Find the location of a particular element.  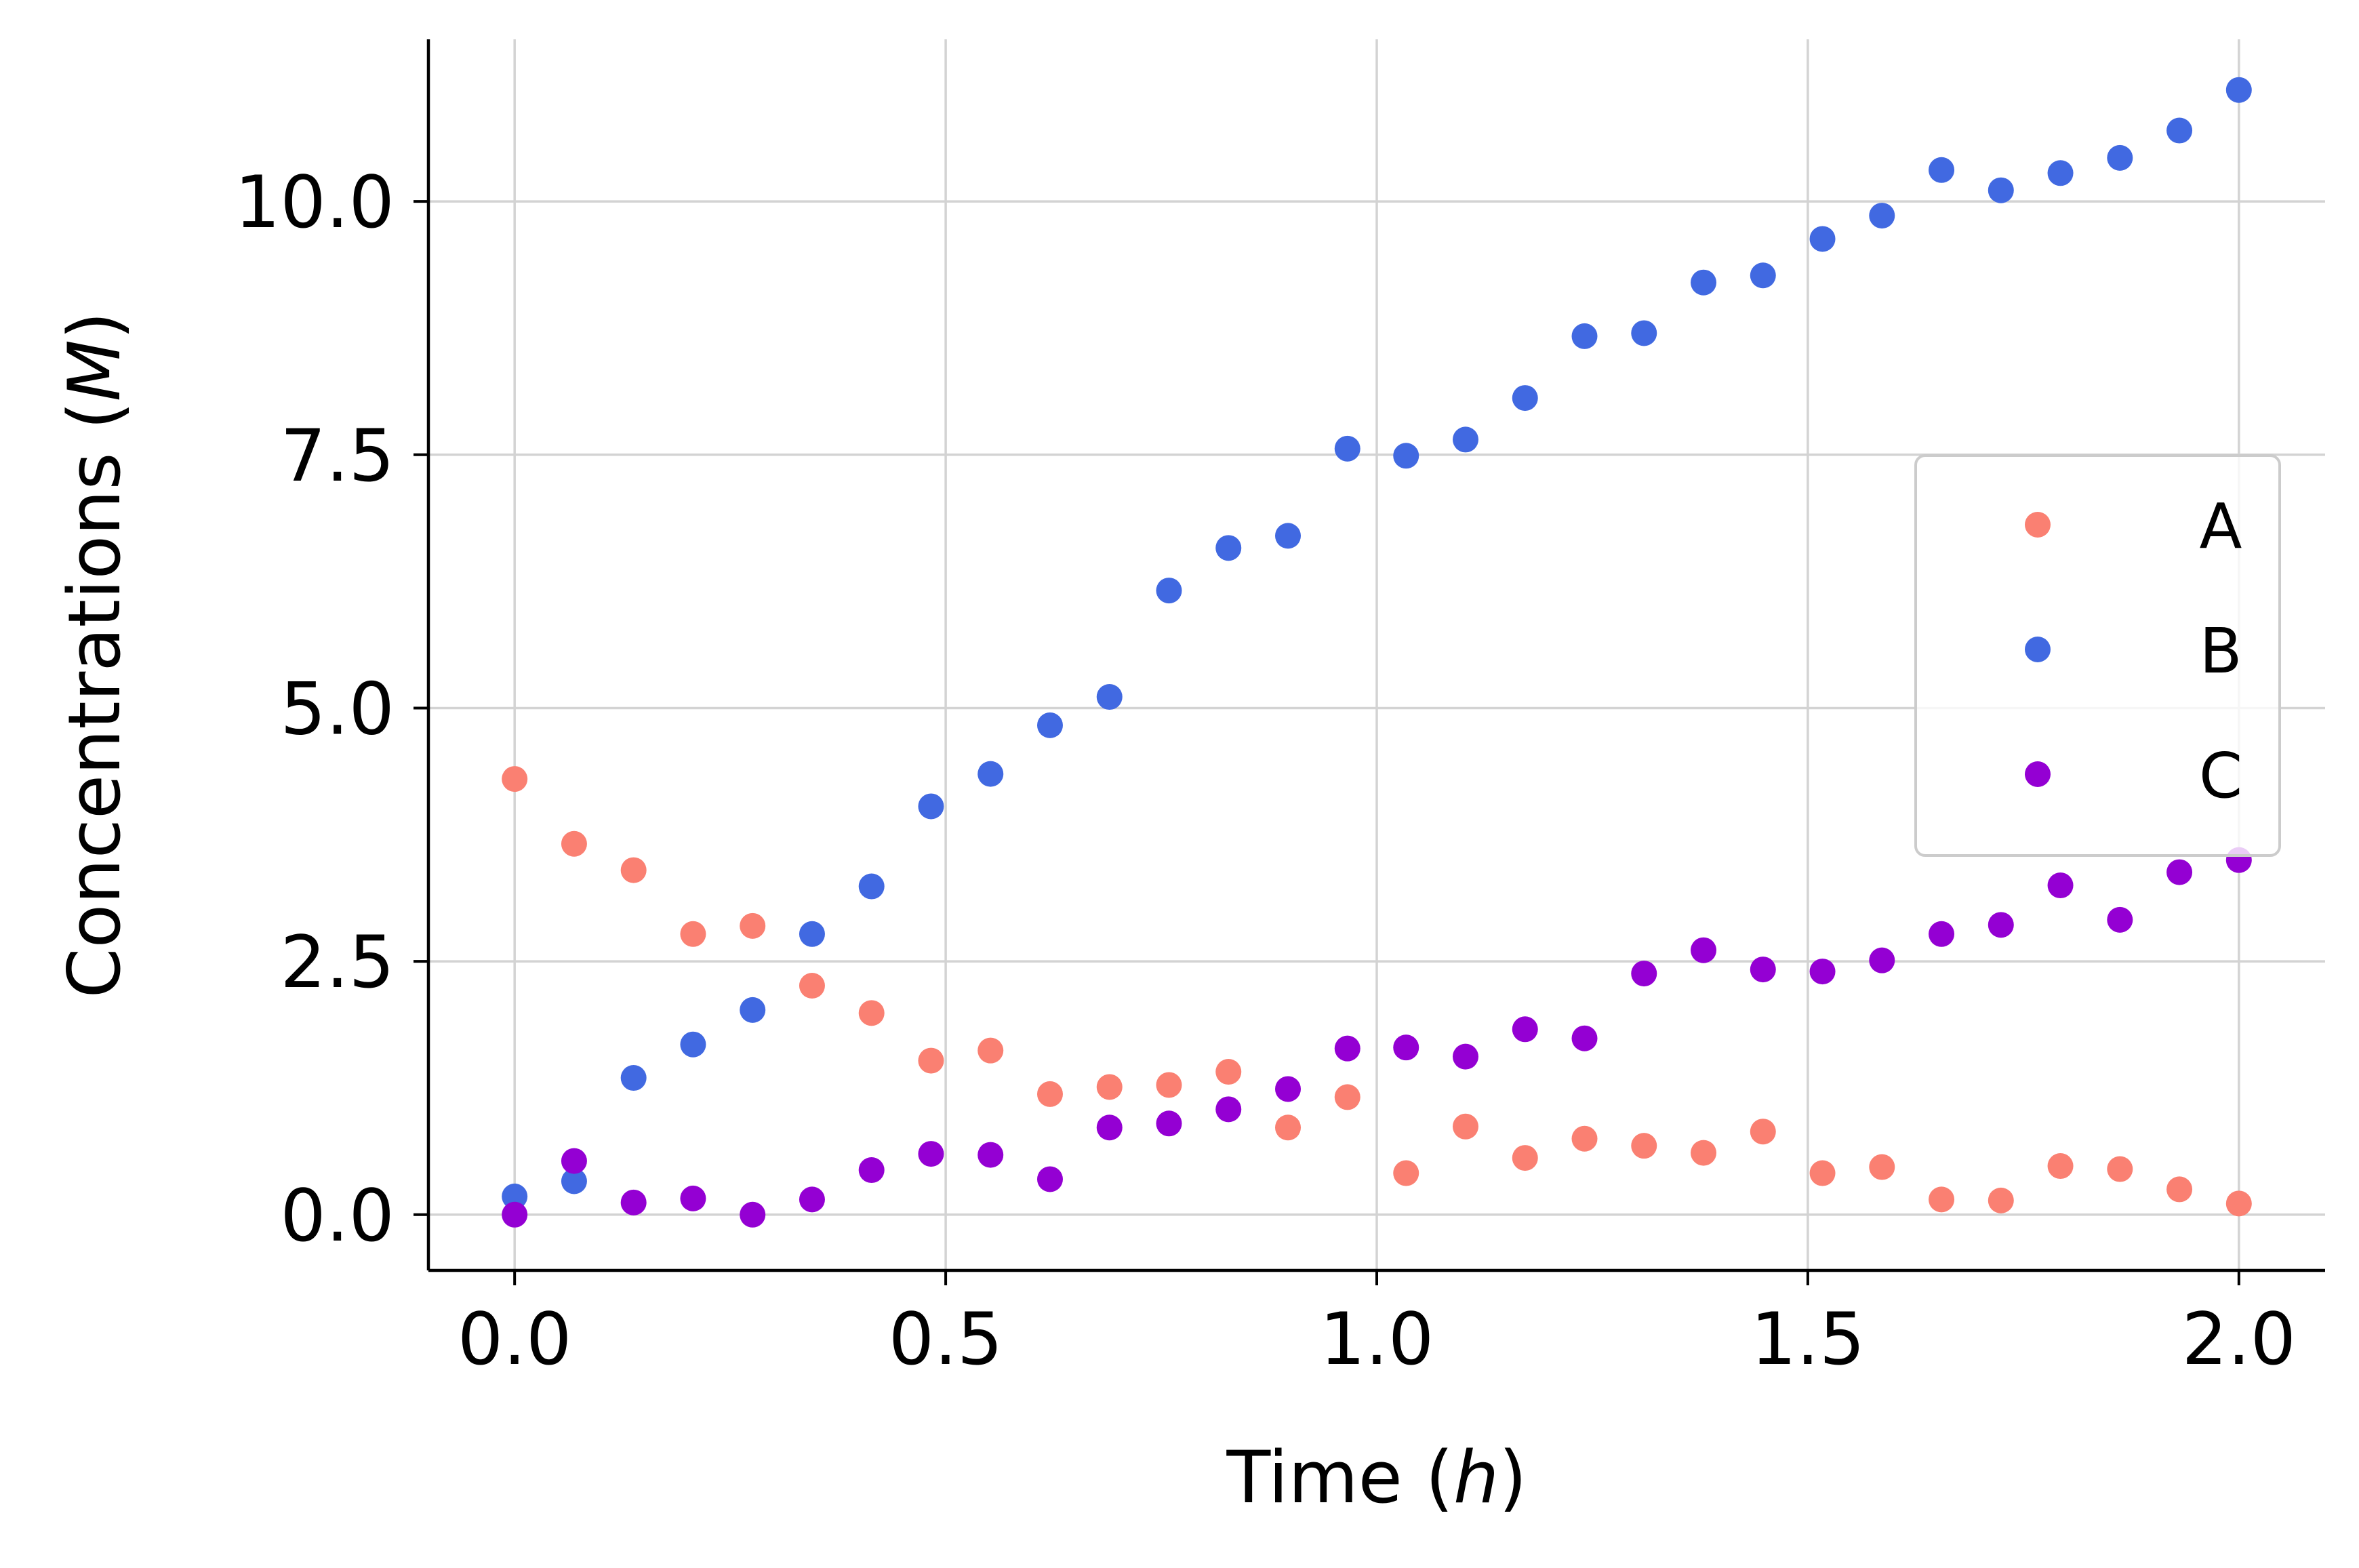

legend-marker-B is located at coordinates (2038, 650).